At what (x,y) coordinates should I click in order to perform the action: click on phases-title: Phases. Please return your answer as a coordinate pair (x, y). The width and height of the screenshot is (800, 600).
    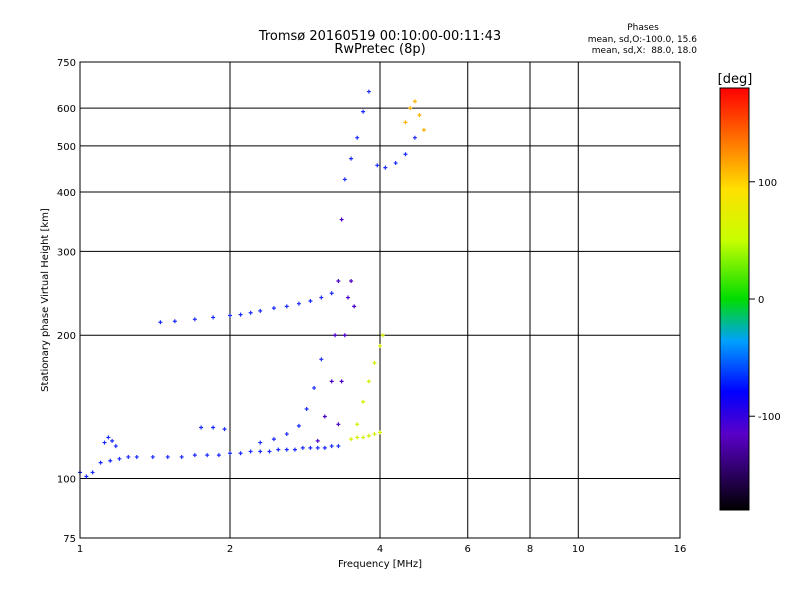
    Looking at the image, I should click on (643, 28).